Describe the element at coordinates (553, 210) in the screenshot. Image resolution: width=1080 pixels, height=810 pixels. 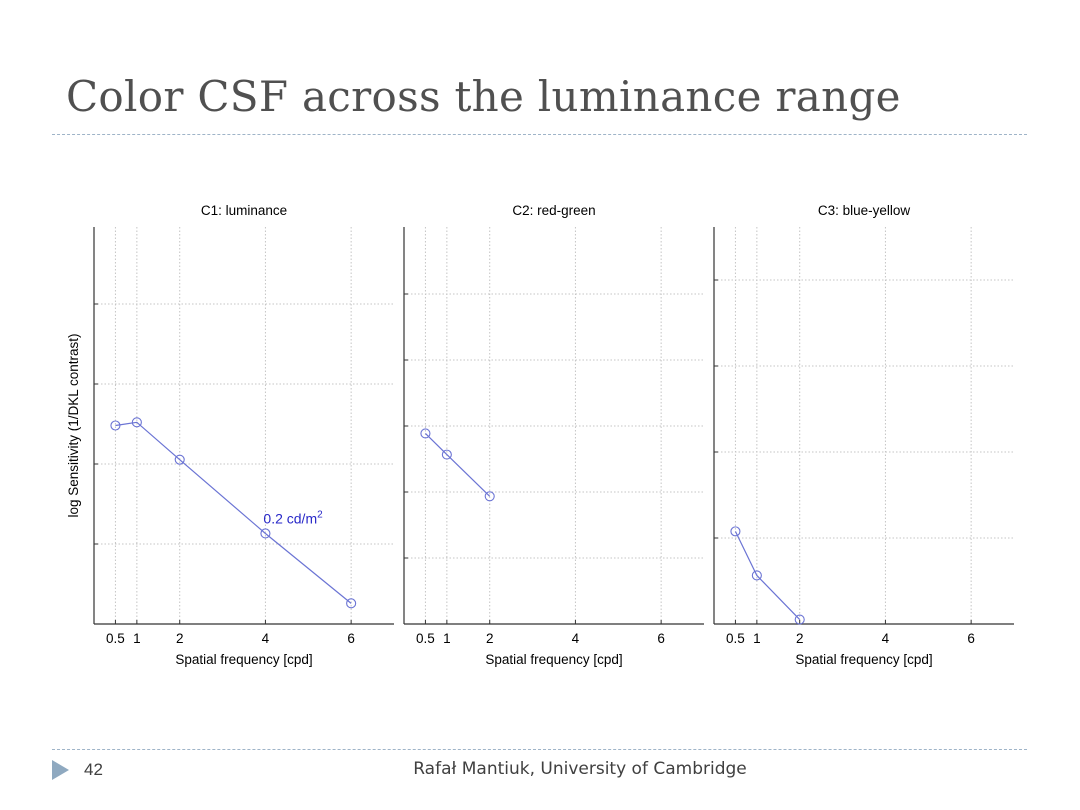
I see `chart-title: C2: red-green` at that location.